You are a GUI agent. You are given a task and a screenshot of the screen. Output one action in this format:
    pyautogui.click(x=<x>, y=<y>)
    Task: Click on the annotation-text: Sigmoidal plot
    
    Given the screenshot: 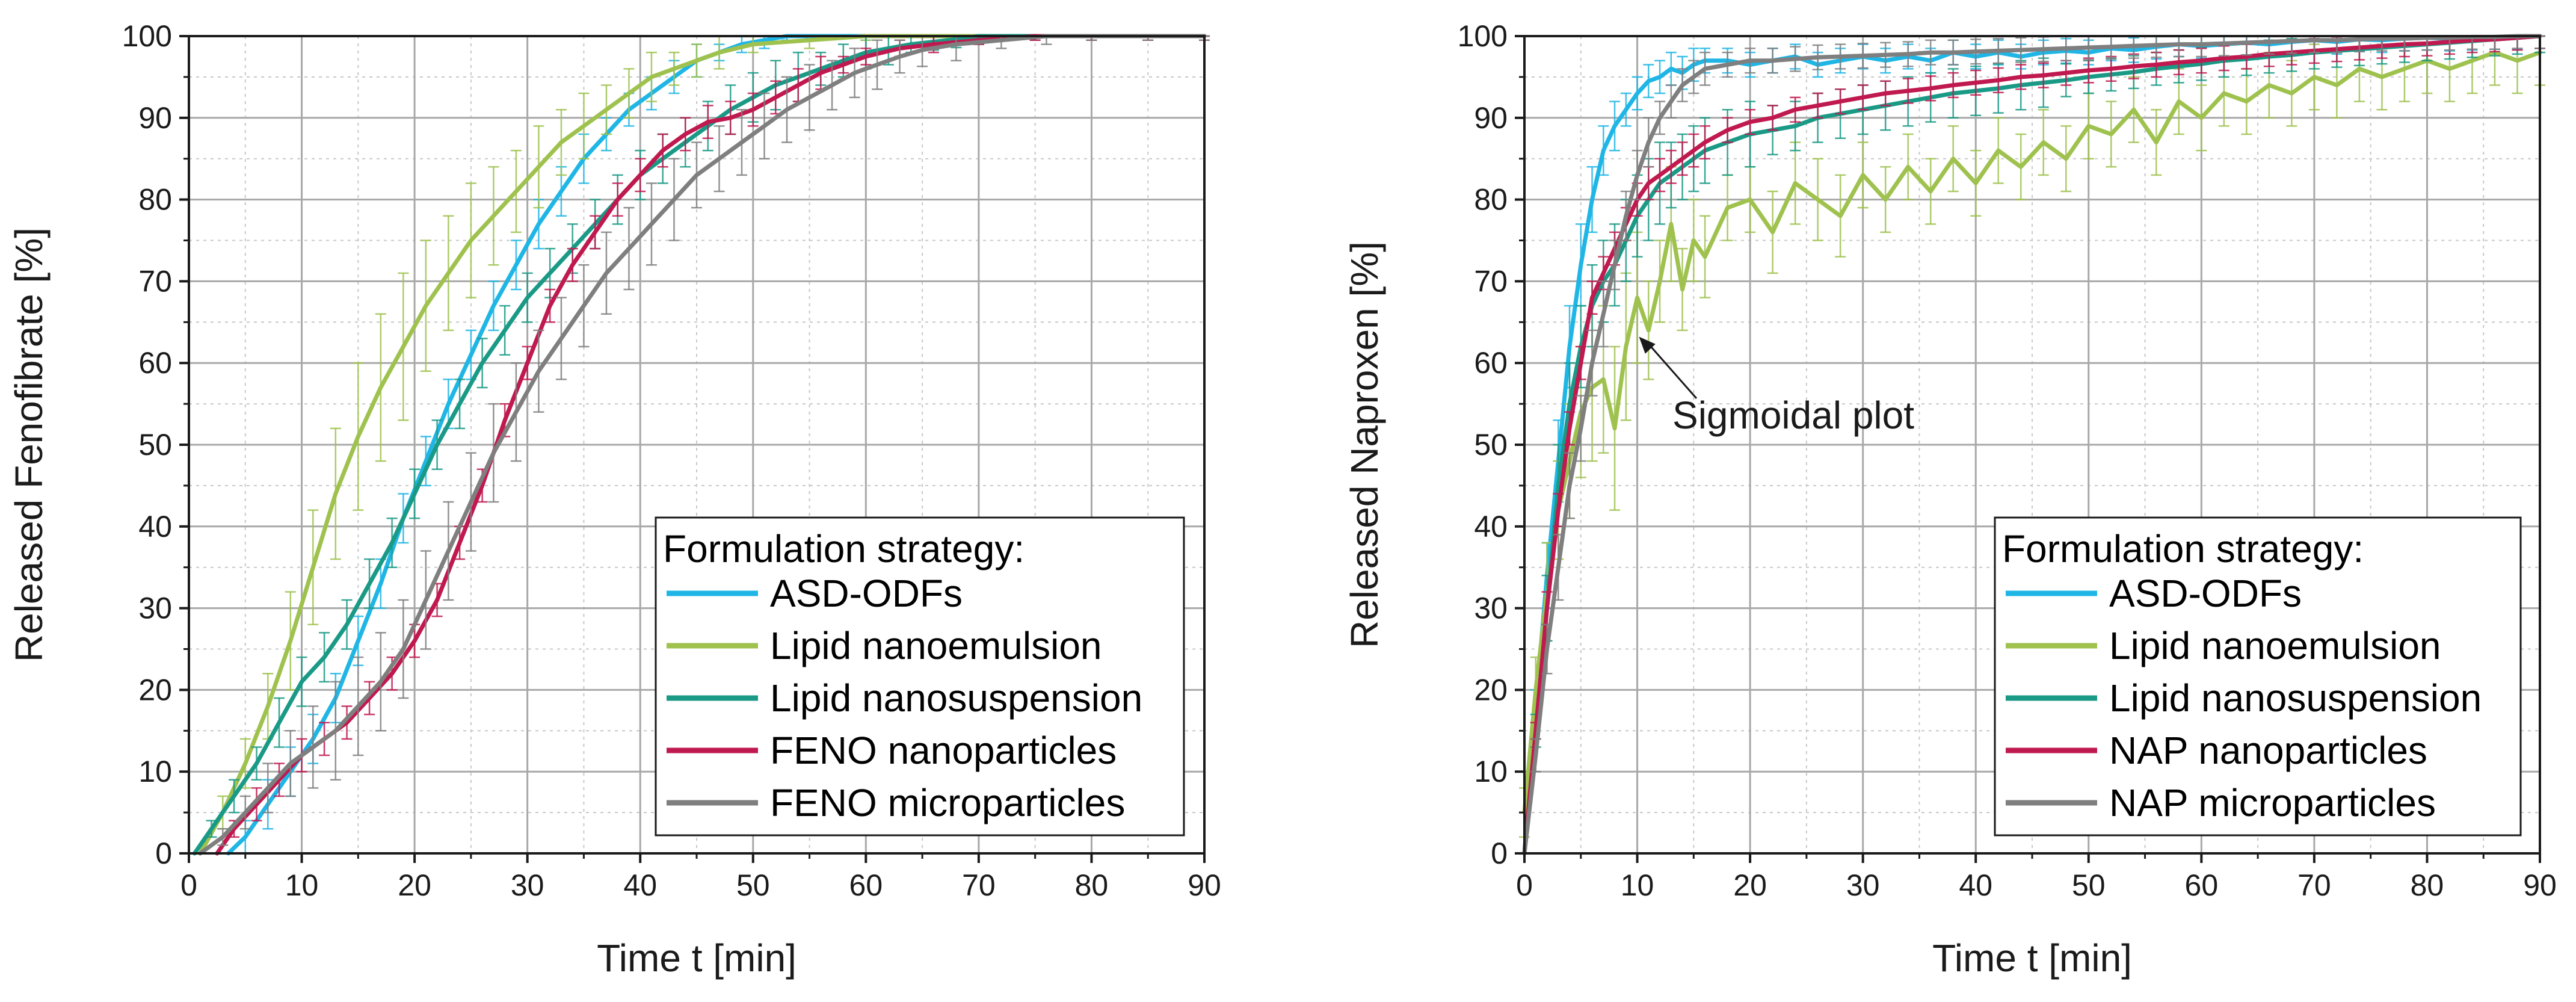 What is the action you would take?
    pyautogui.click(x=1793, y=415)
    